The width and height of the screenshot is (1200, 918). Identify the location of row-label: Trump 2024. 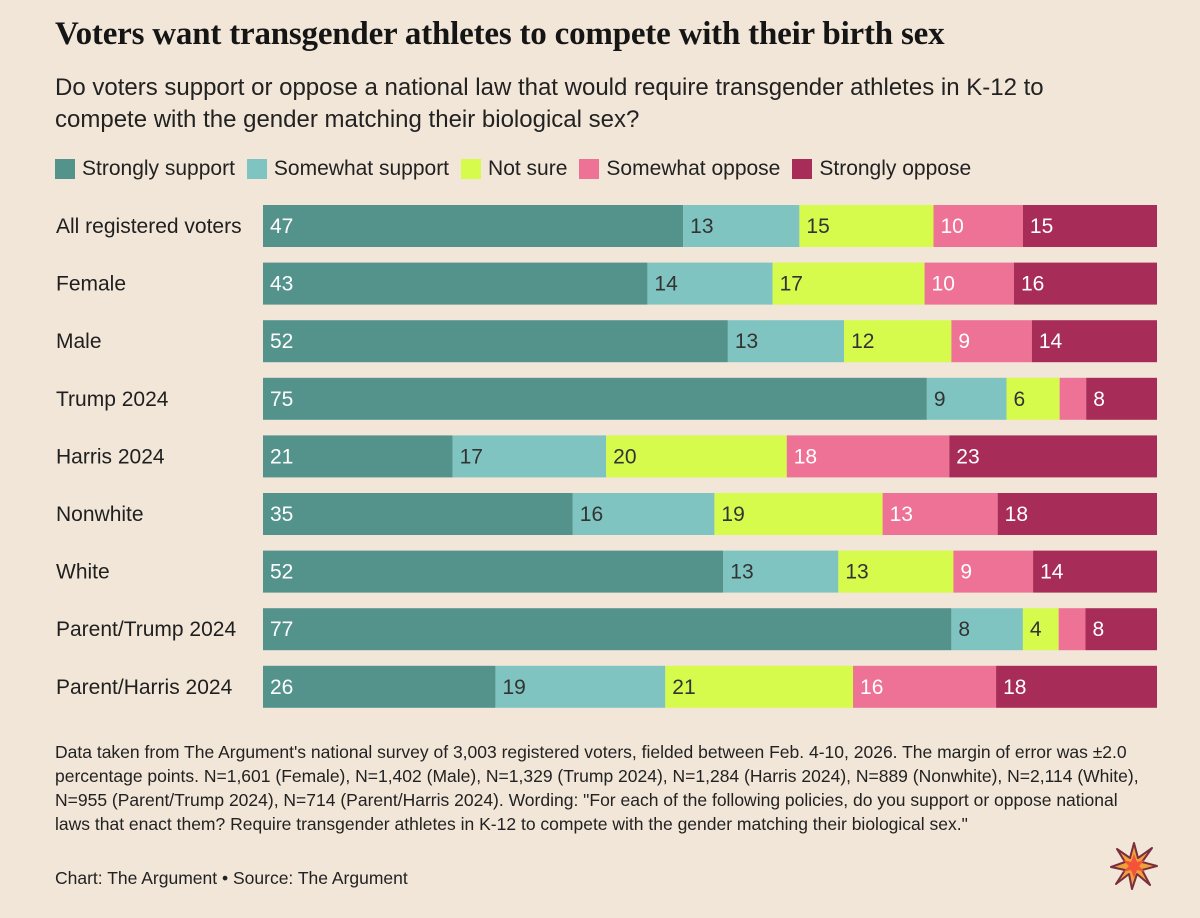
(112, 399).